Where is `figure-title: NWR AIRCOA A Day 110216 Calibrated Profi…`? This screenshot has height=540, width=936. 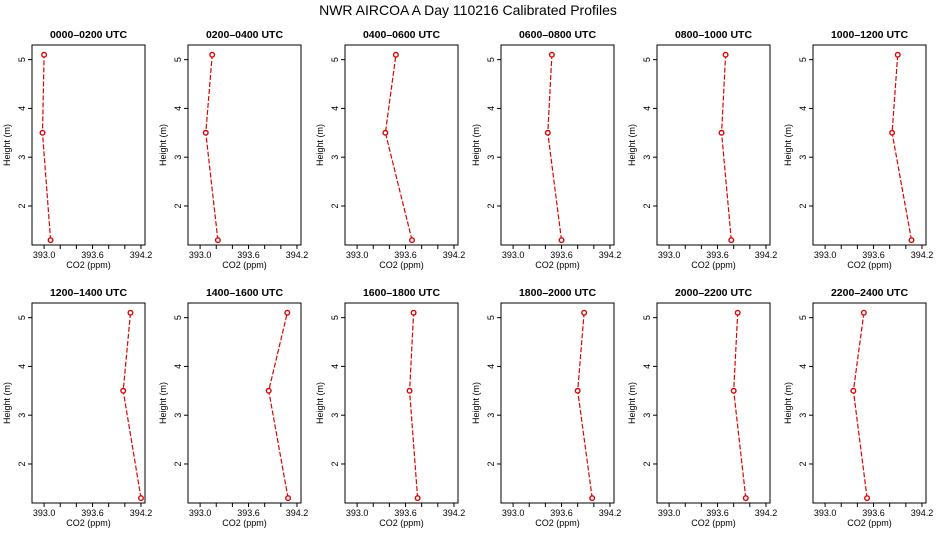
figure-title: NWR AIRCOA A Day 110216 Calibrated Profi… is located at coordinates (468, 10).